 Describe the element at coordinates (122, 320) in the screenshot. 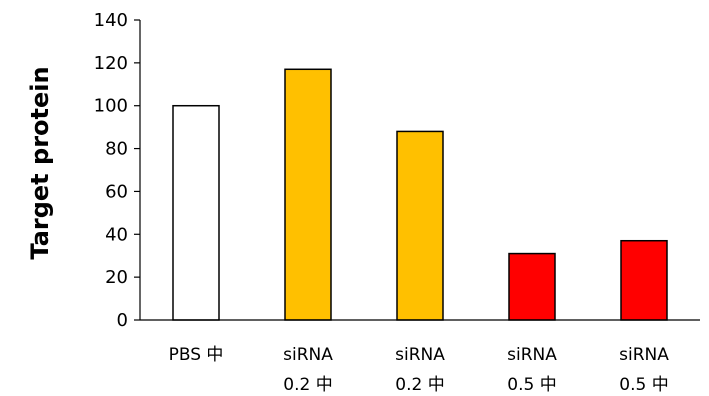

I see `y-tick-label: 0` at that location.